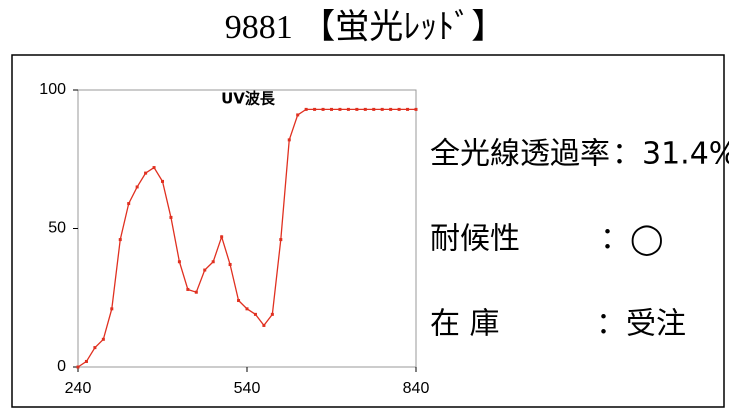  I want to click on stock-value: ：受注, so click(641, 324).